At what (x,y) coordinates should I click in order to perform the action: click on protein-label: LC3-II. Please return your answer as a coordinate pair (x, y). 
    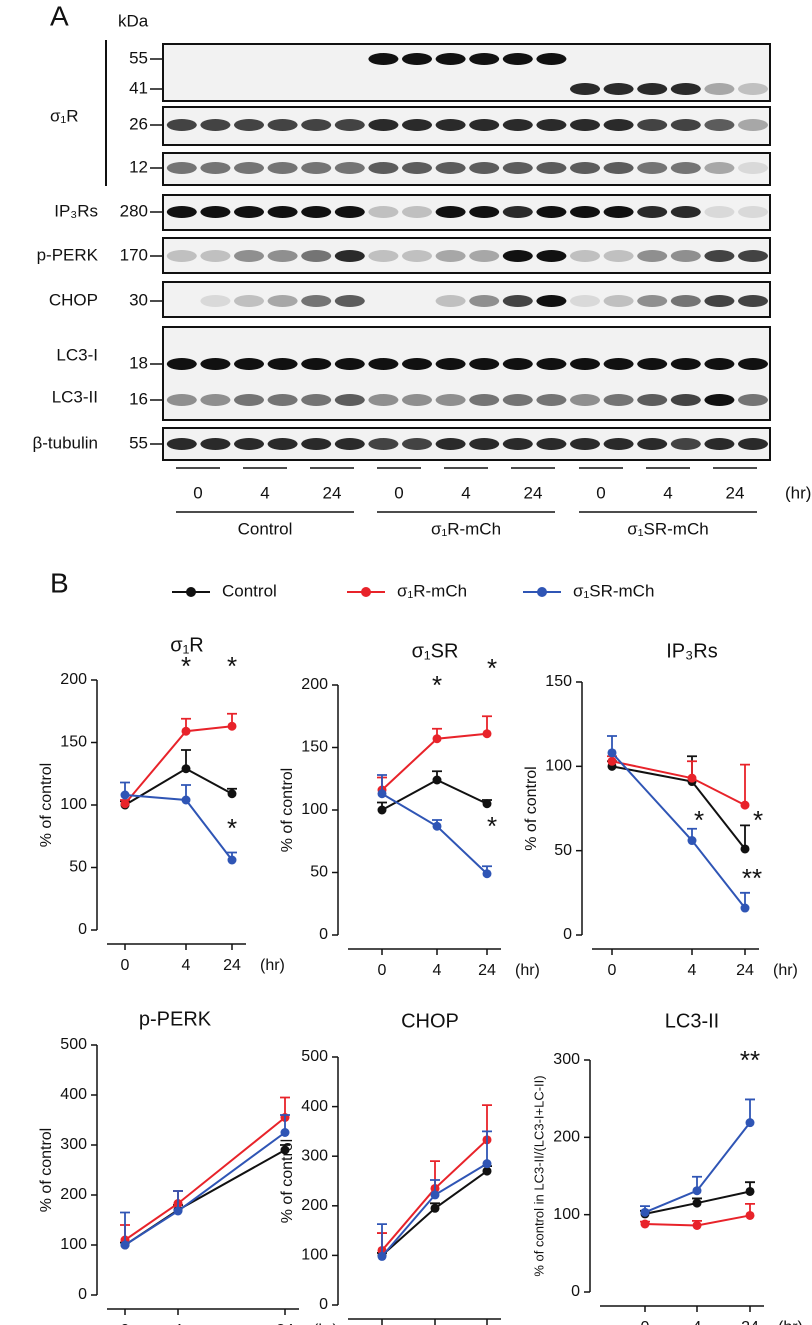
    Looking at the image, I should click on (75, 396).